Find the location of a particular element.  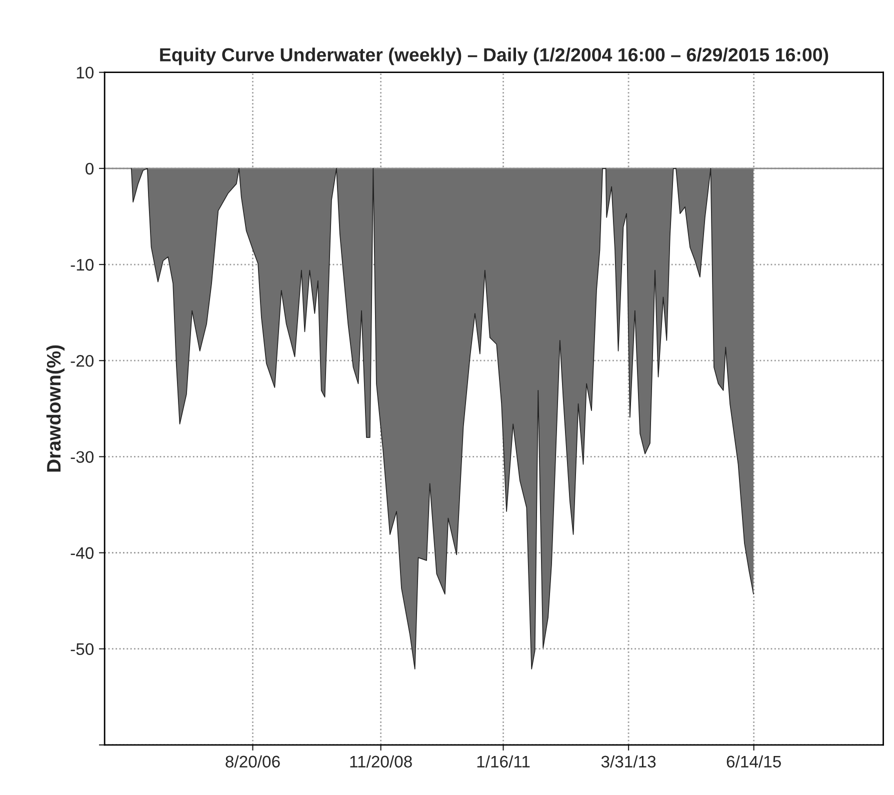

chart-title: Equity Curve Underwater (weekly) – Daily (1/2/2004 16:00 – 6/29/2015 16:00) is located at coordinates (494, 57).